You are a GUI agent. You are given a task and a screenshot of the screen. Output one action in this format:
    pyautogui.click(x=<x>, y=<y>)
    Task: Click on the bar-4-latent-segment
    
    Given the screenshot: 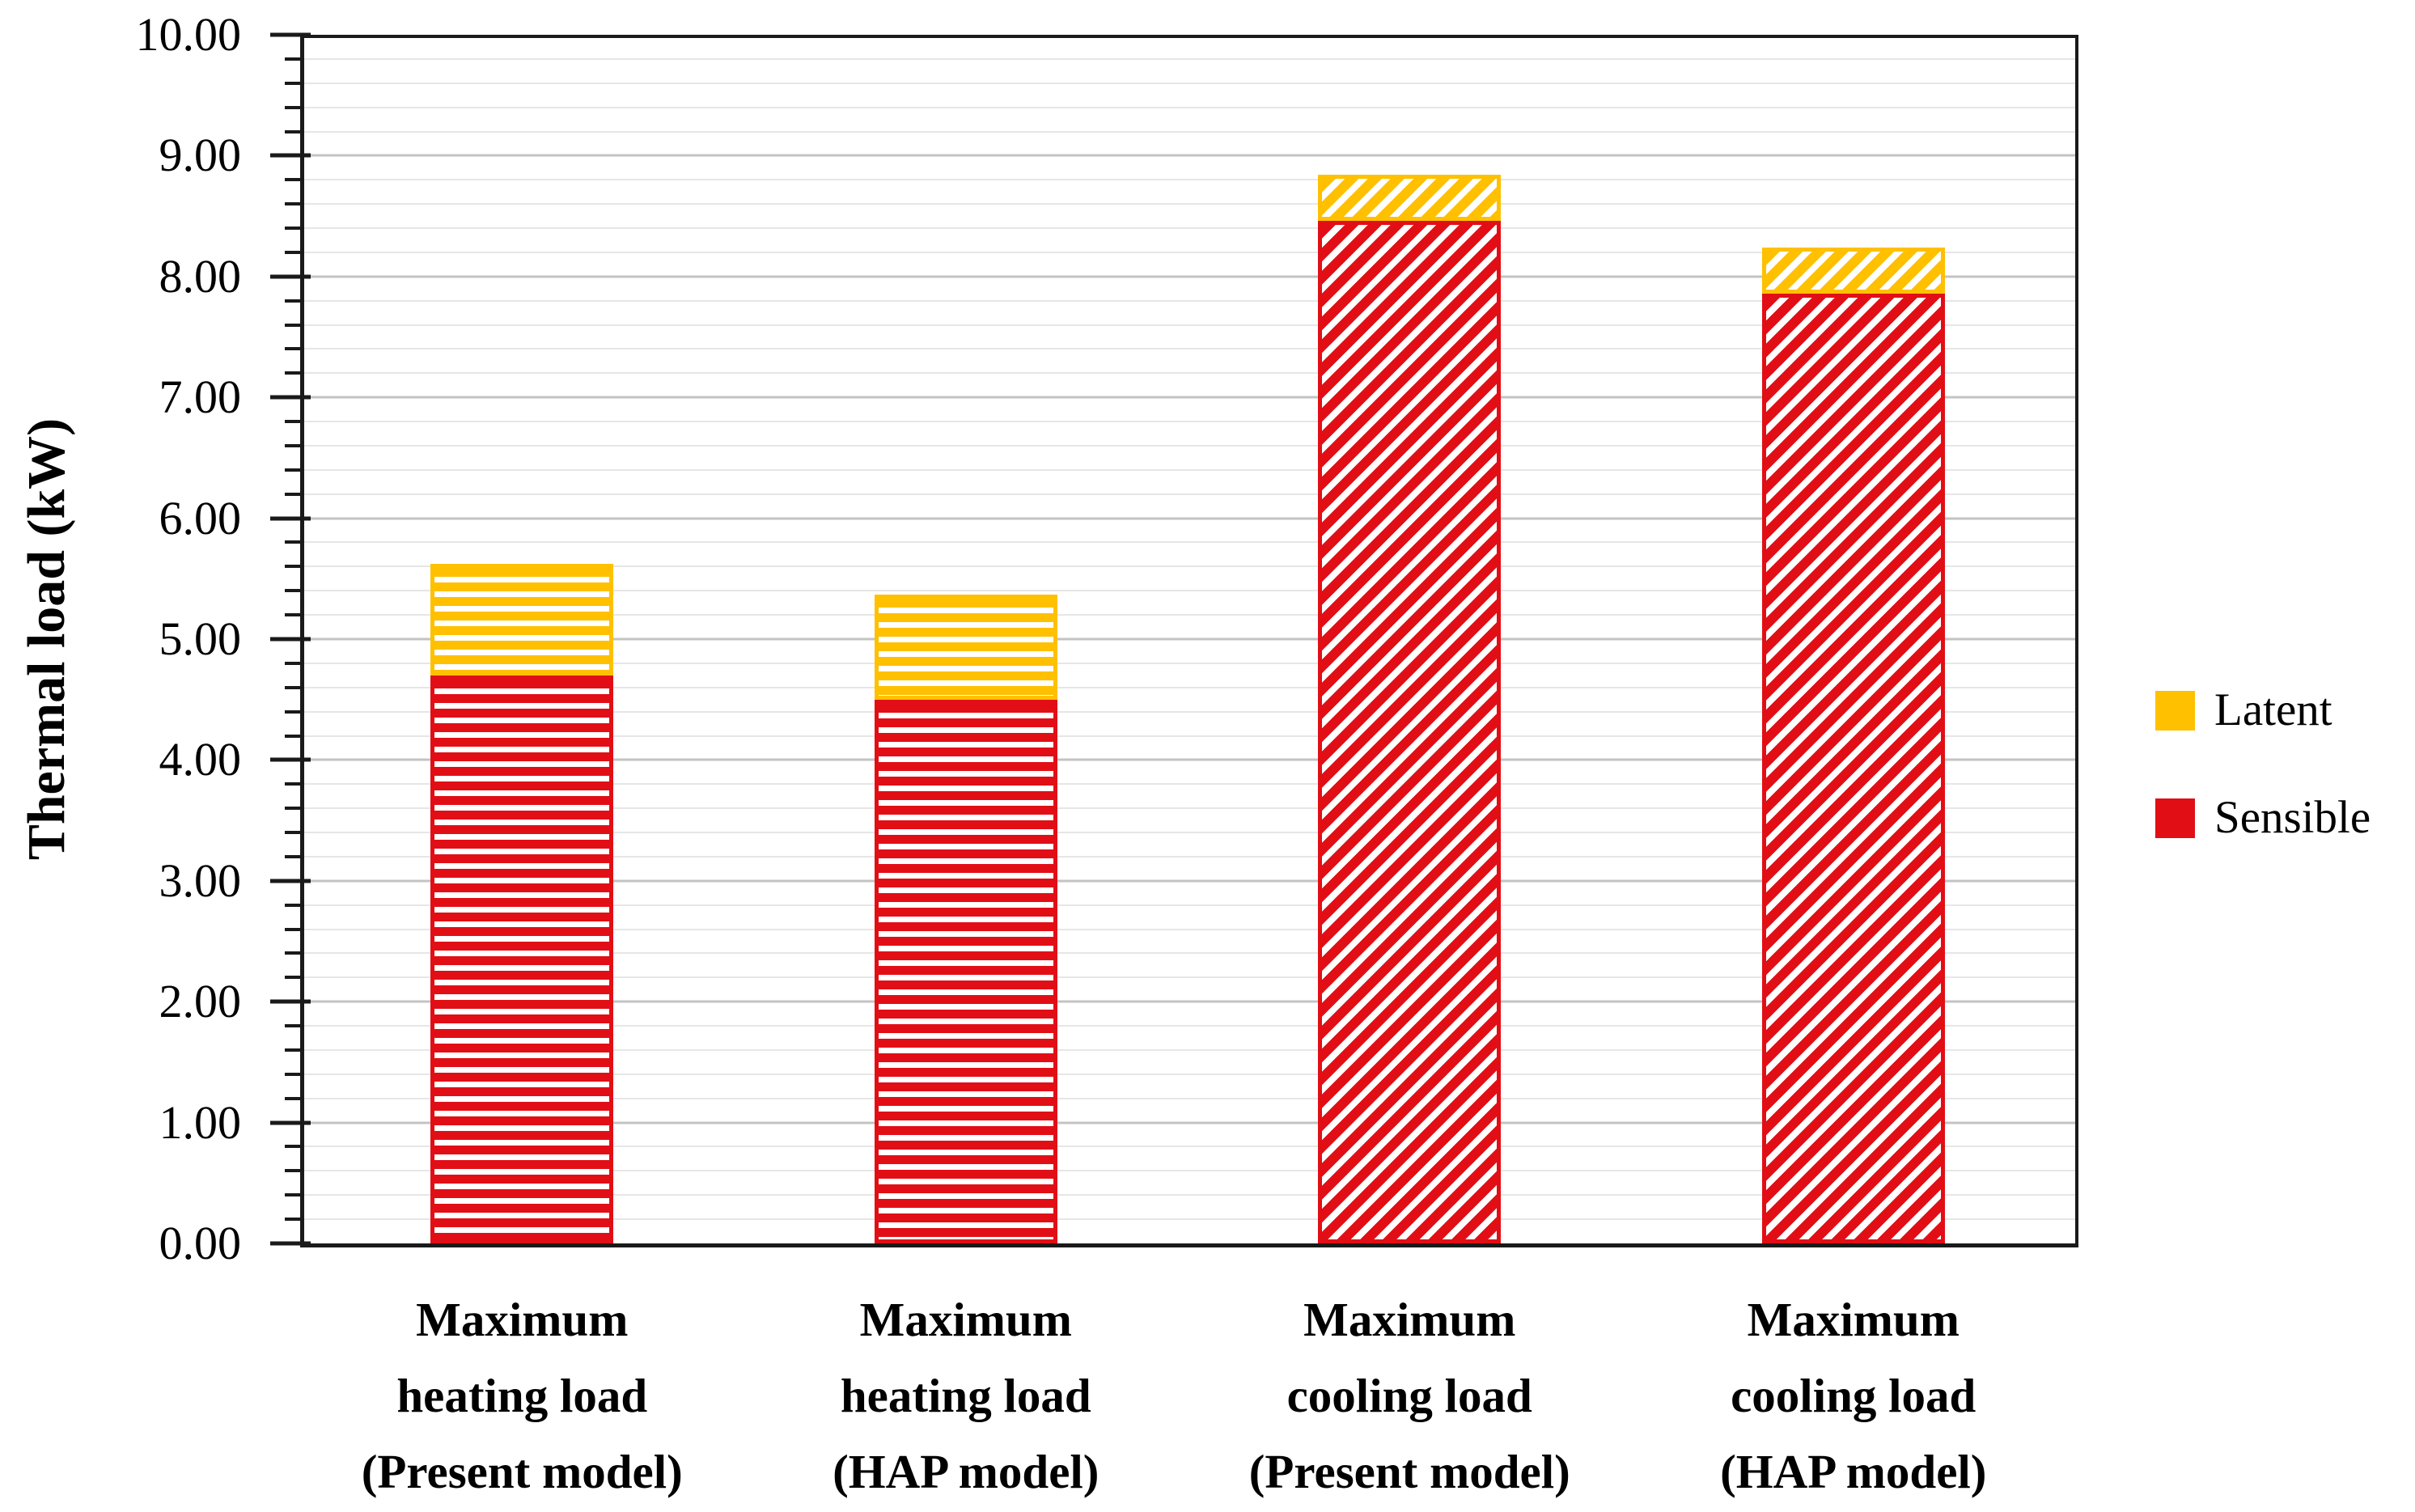 What is the action you would take?
    pyautogui.click(x=1853, y=270)
    